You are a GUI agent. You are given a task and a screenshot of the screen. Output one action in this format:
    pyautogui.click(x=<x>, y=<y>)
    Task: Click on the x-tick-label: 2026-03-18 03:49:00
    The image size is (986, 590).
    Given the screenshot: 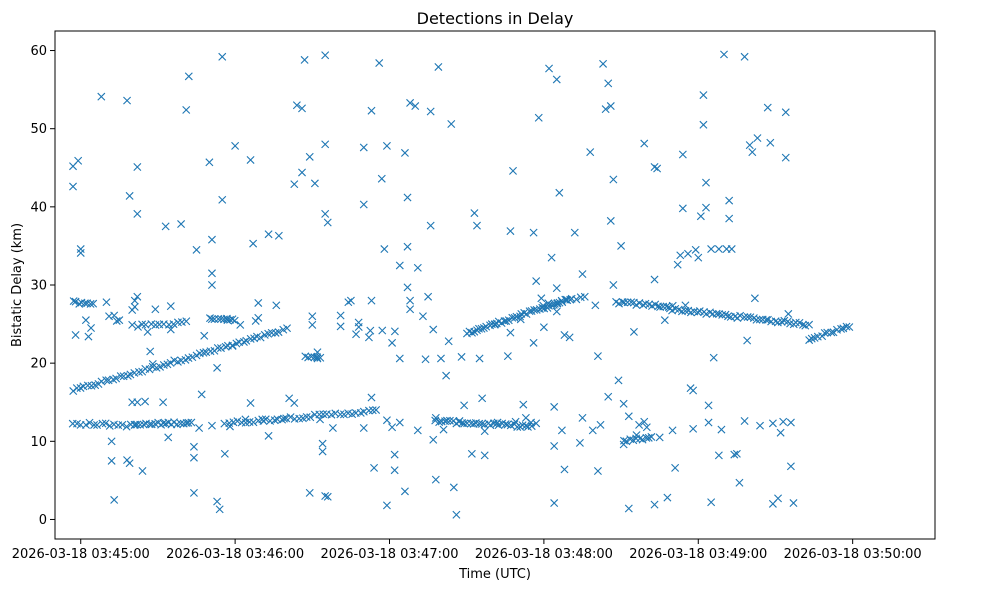 What is the action you would take?
    pyautogui.click(x=698, y=554)
    